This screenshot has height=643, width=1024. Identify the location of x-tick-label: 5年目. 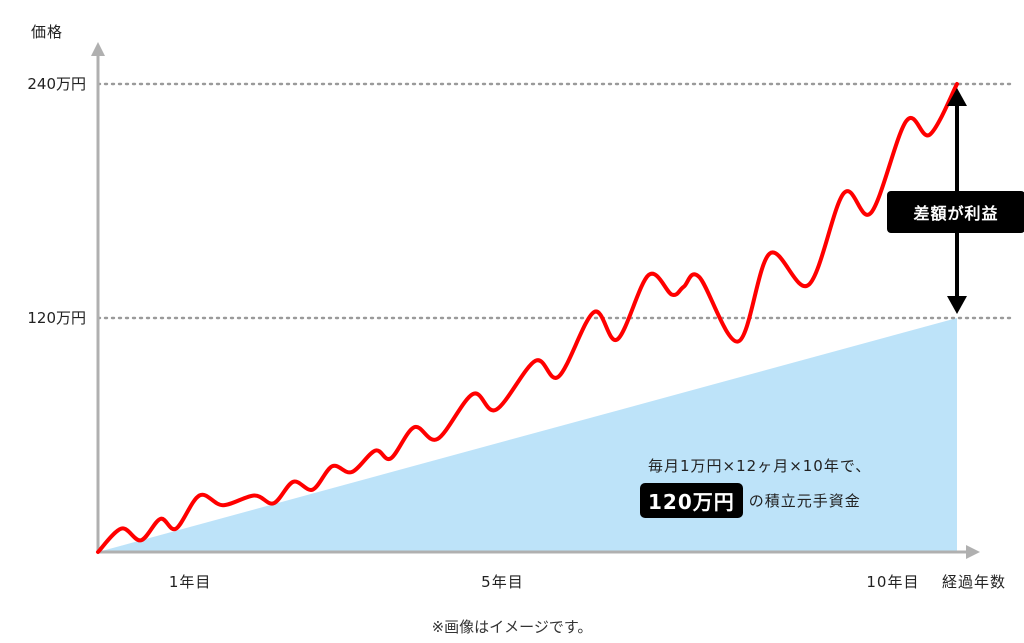
(502, 582).